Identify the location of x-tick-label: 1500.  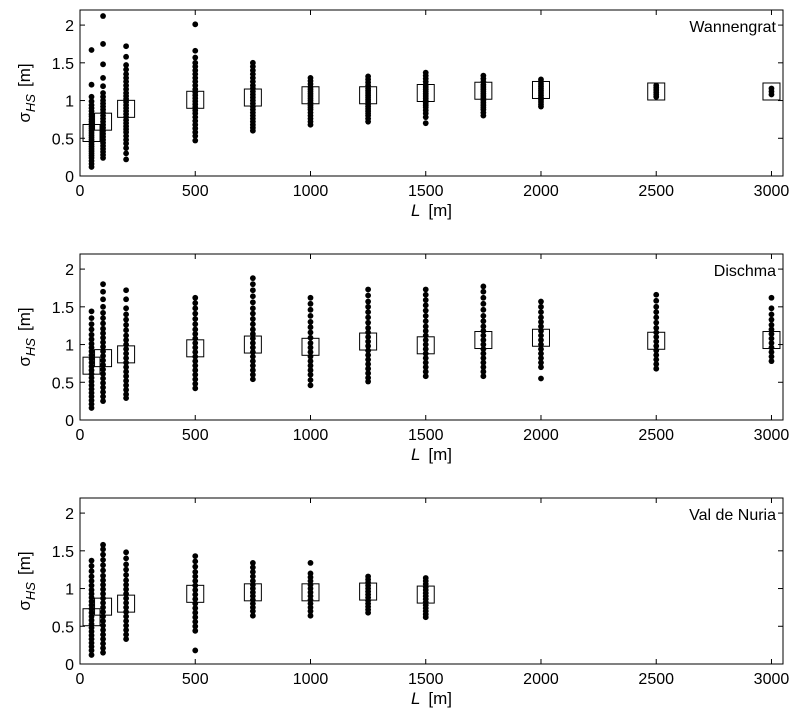
(426, 191).